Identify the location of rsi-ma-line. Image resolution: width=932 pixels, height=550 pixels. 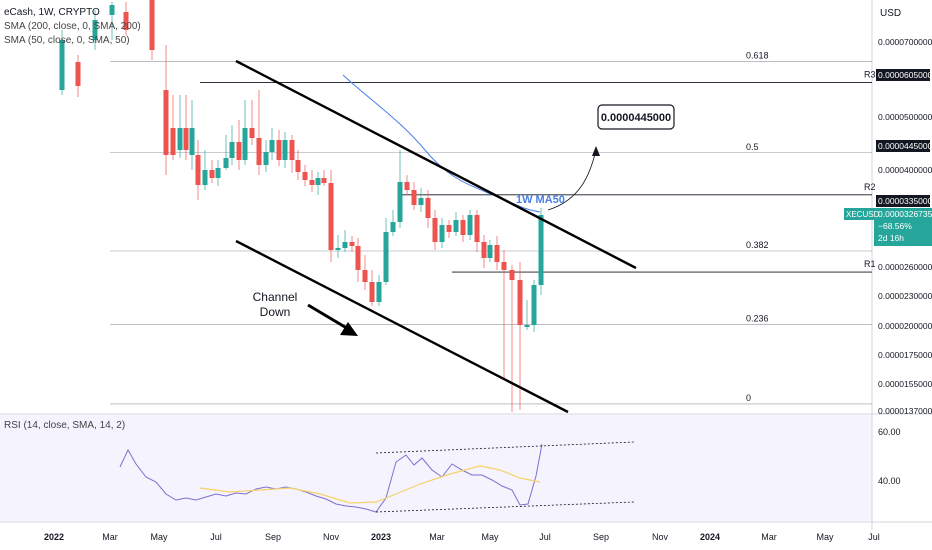
(370, 484).